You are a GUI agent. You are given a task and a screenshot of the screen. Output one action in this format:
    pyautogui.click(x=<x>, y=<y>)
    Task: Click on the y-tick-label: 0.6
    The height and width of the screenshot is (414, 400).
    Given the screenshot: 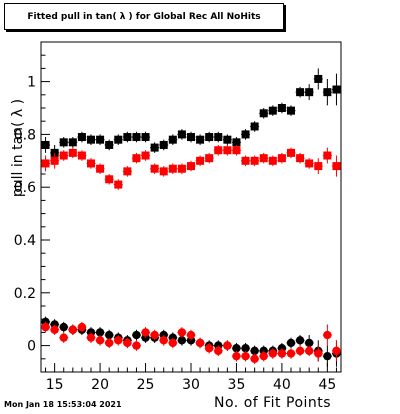 What is the action you would take?
    pyautogui.click(x=25, y=188)
    